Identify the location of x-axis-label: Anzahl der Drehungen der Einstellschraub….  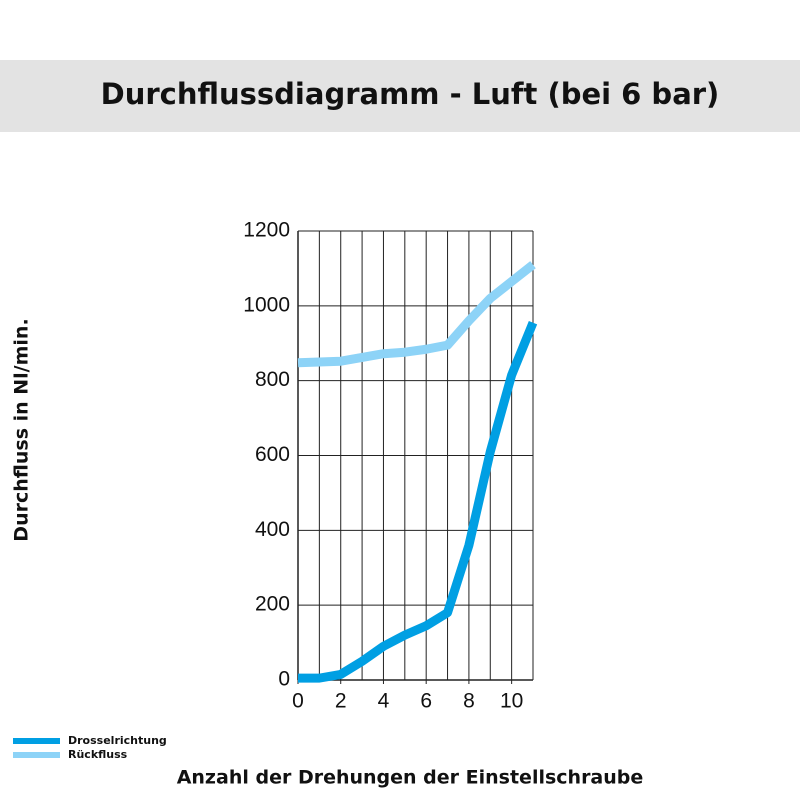
(410, 778).